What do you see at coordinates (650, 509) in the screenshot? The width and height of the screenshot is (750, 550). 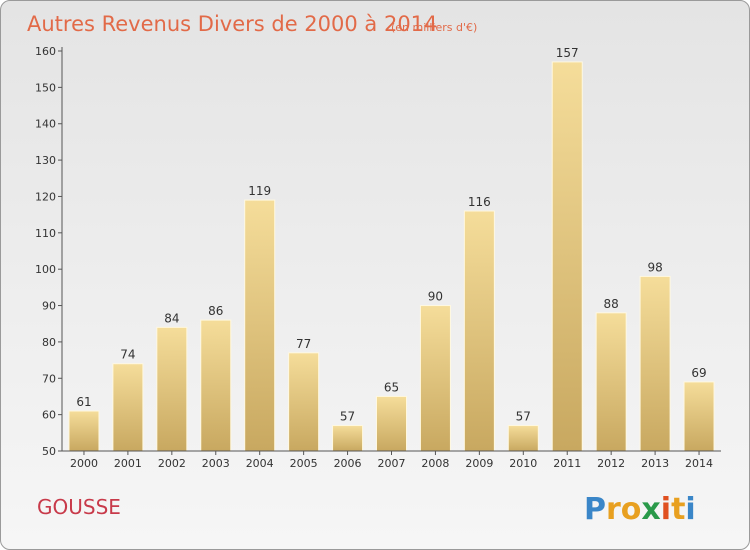 I see `logo-letter: x` at bounding box center [650, 509].